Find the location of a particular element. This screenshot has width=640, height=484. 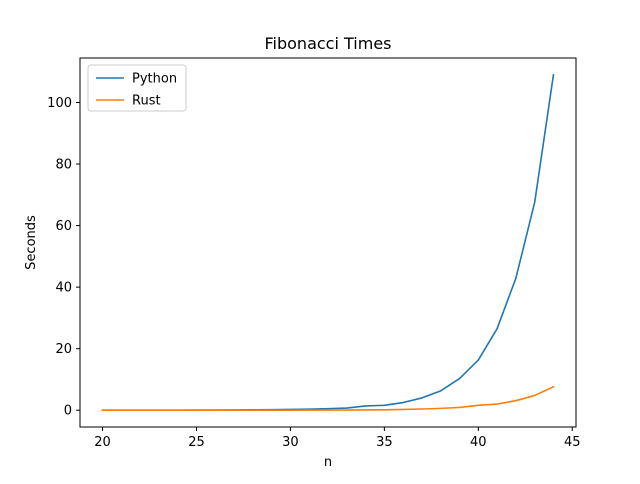

y-tick-label: 40 is located at coordinates (63, 288).